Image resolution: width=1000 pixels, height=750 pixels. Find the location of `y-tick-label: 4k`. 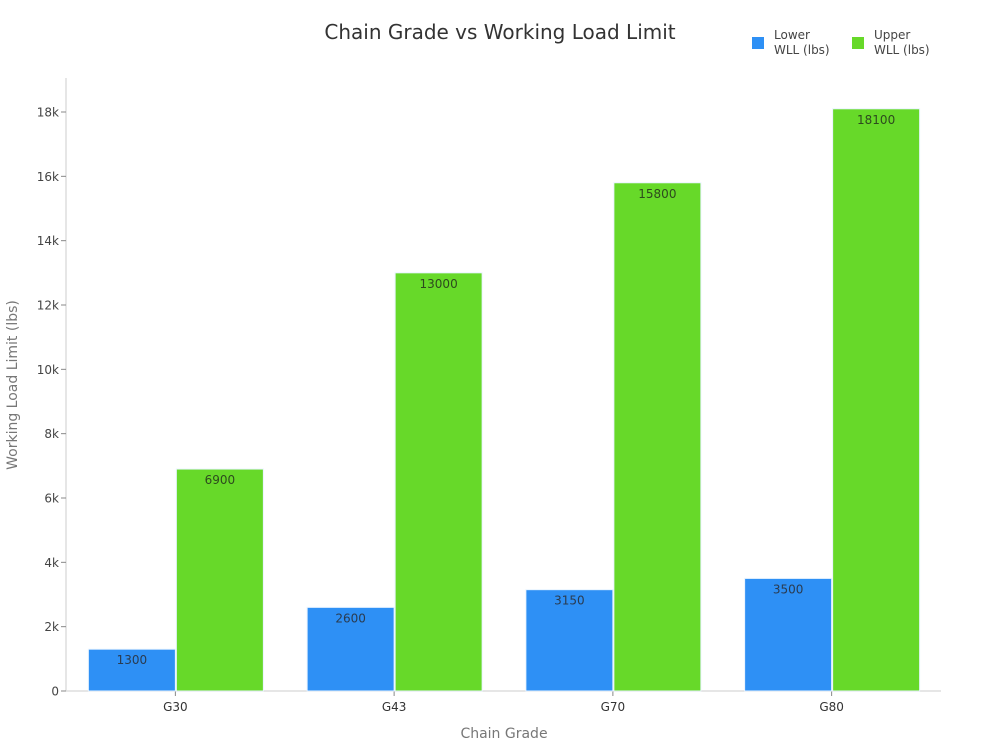

y-tick-label: 4k is located at coordinates (51, 563).